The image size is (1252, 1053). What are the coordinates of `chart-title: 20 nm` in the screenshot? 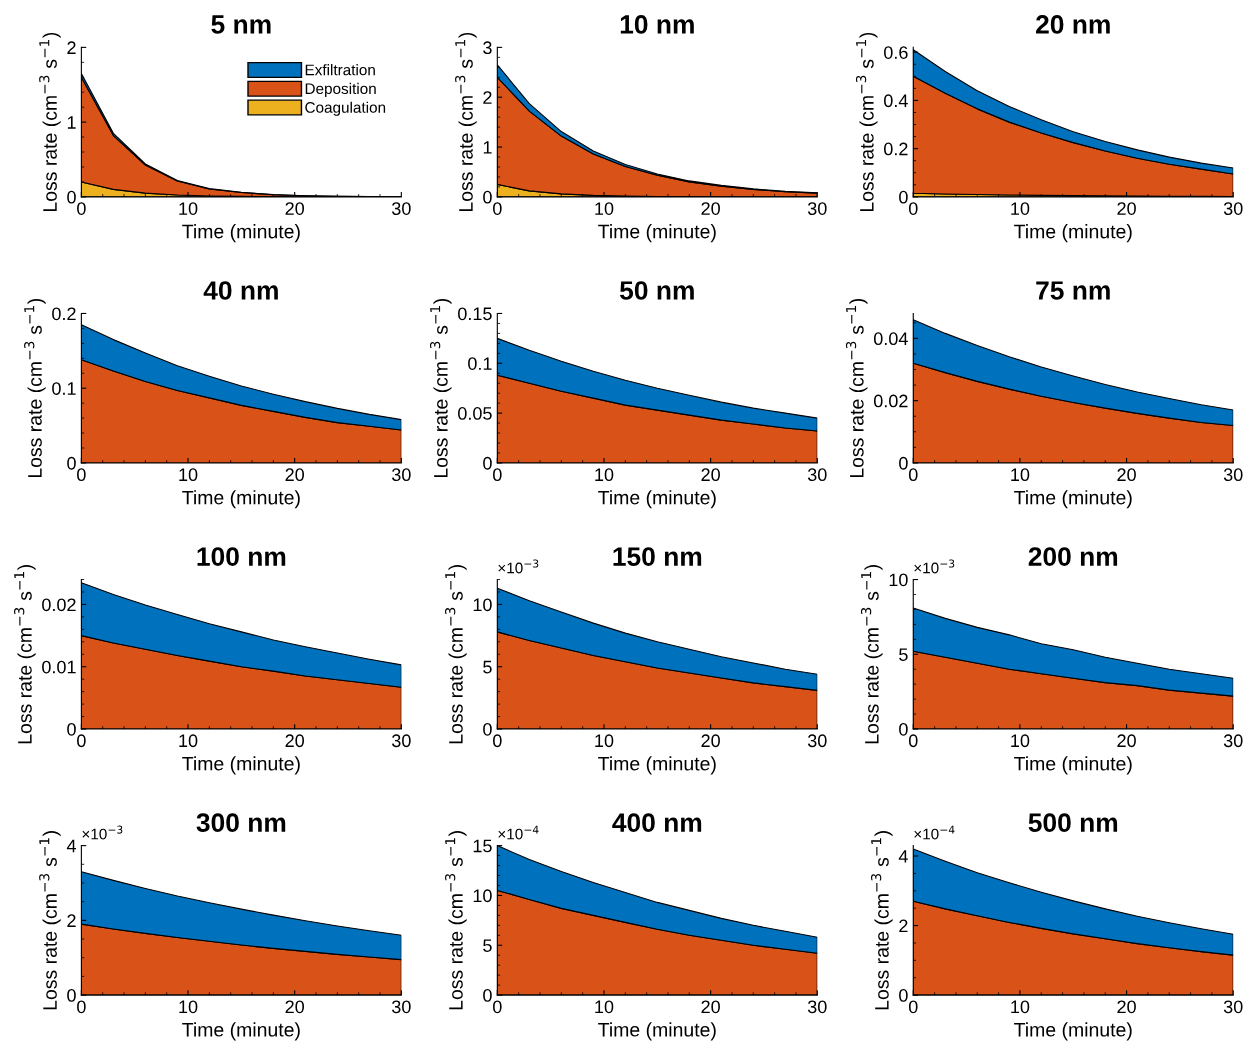 It's located at (1073, 24).